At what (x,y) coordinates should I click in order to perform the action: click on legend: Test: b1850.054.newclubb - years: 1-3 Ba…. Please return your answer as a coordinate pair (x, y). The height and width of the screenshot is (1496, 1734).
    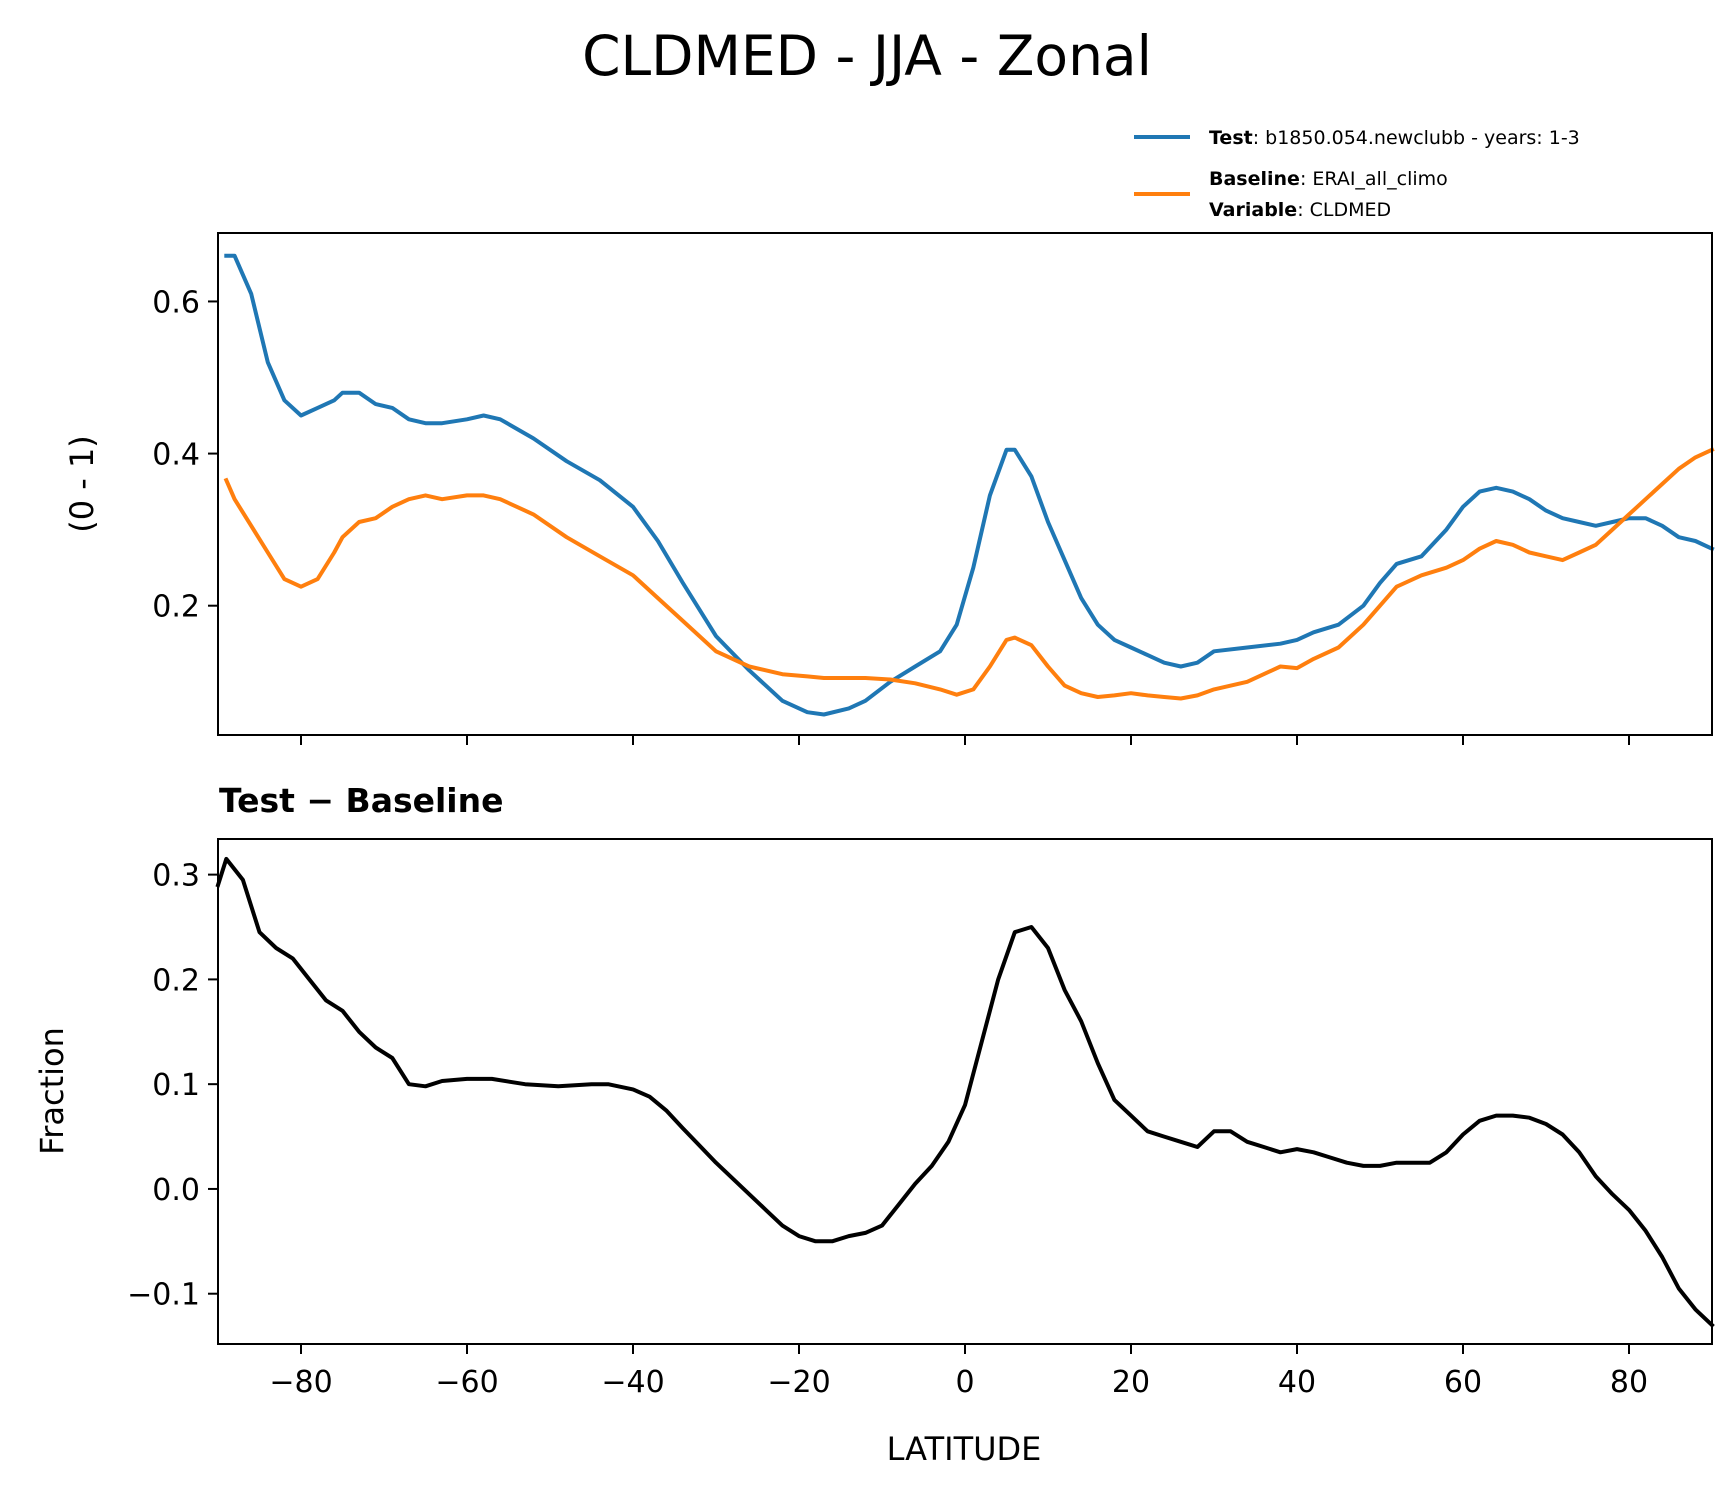
    Looking at the image, I should click on (1357, 174).